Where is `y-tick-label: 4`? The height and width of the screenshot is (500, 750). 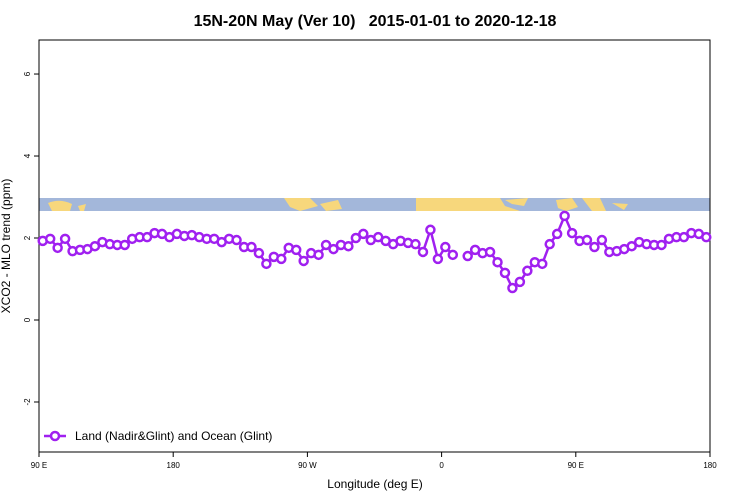 y-tick-label: 4 is located at coordinates (27, 155).